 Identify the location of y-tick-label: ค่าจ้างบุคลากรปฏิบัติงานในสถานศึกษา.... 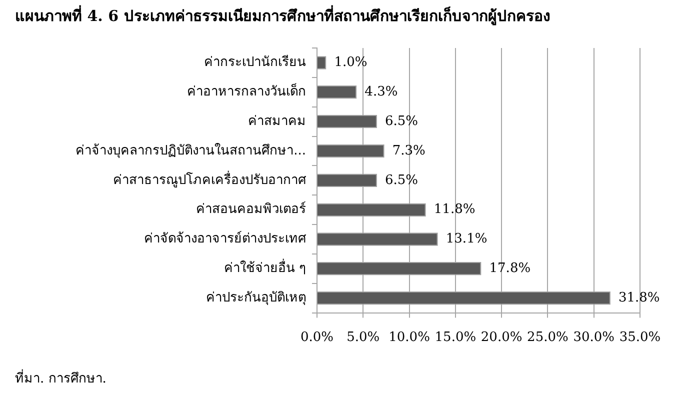
(191, 150).